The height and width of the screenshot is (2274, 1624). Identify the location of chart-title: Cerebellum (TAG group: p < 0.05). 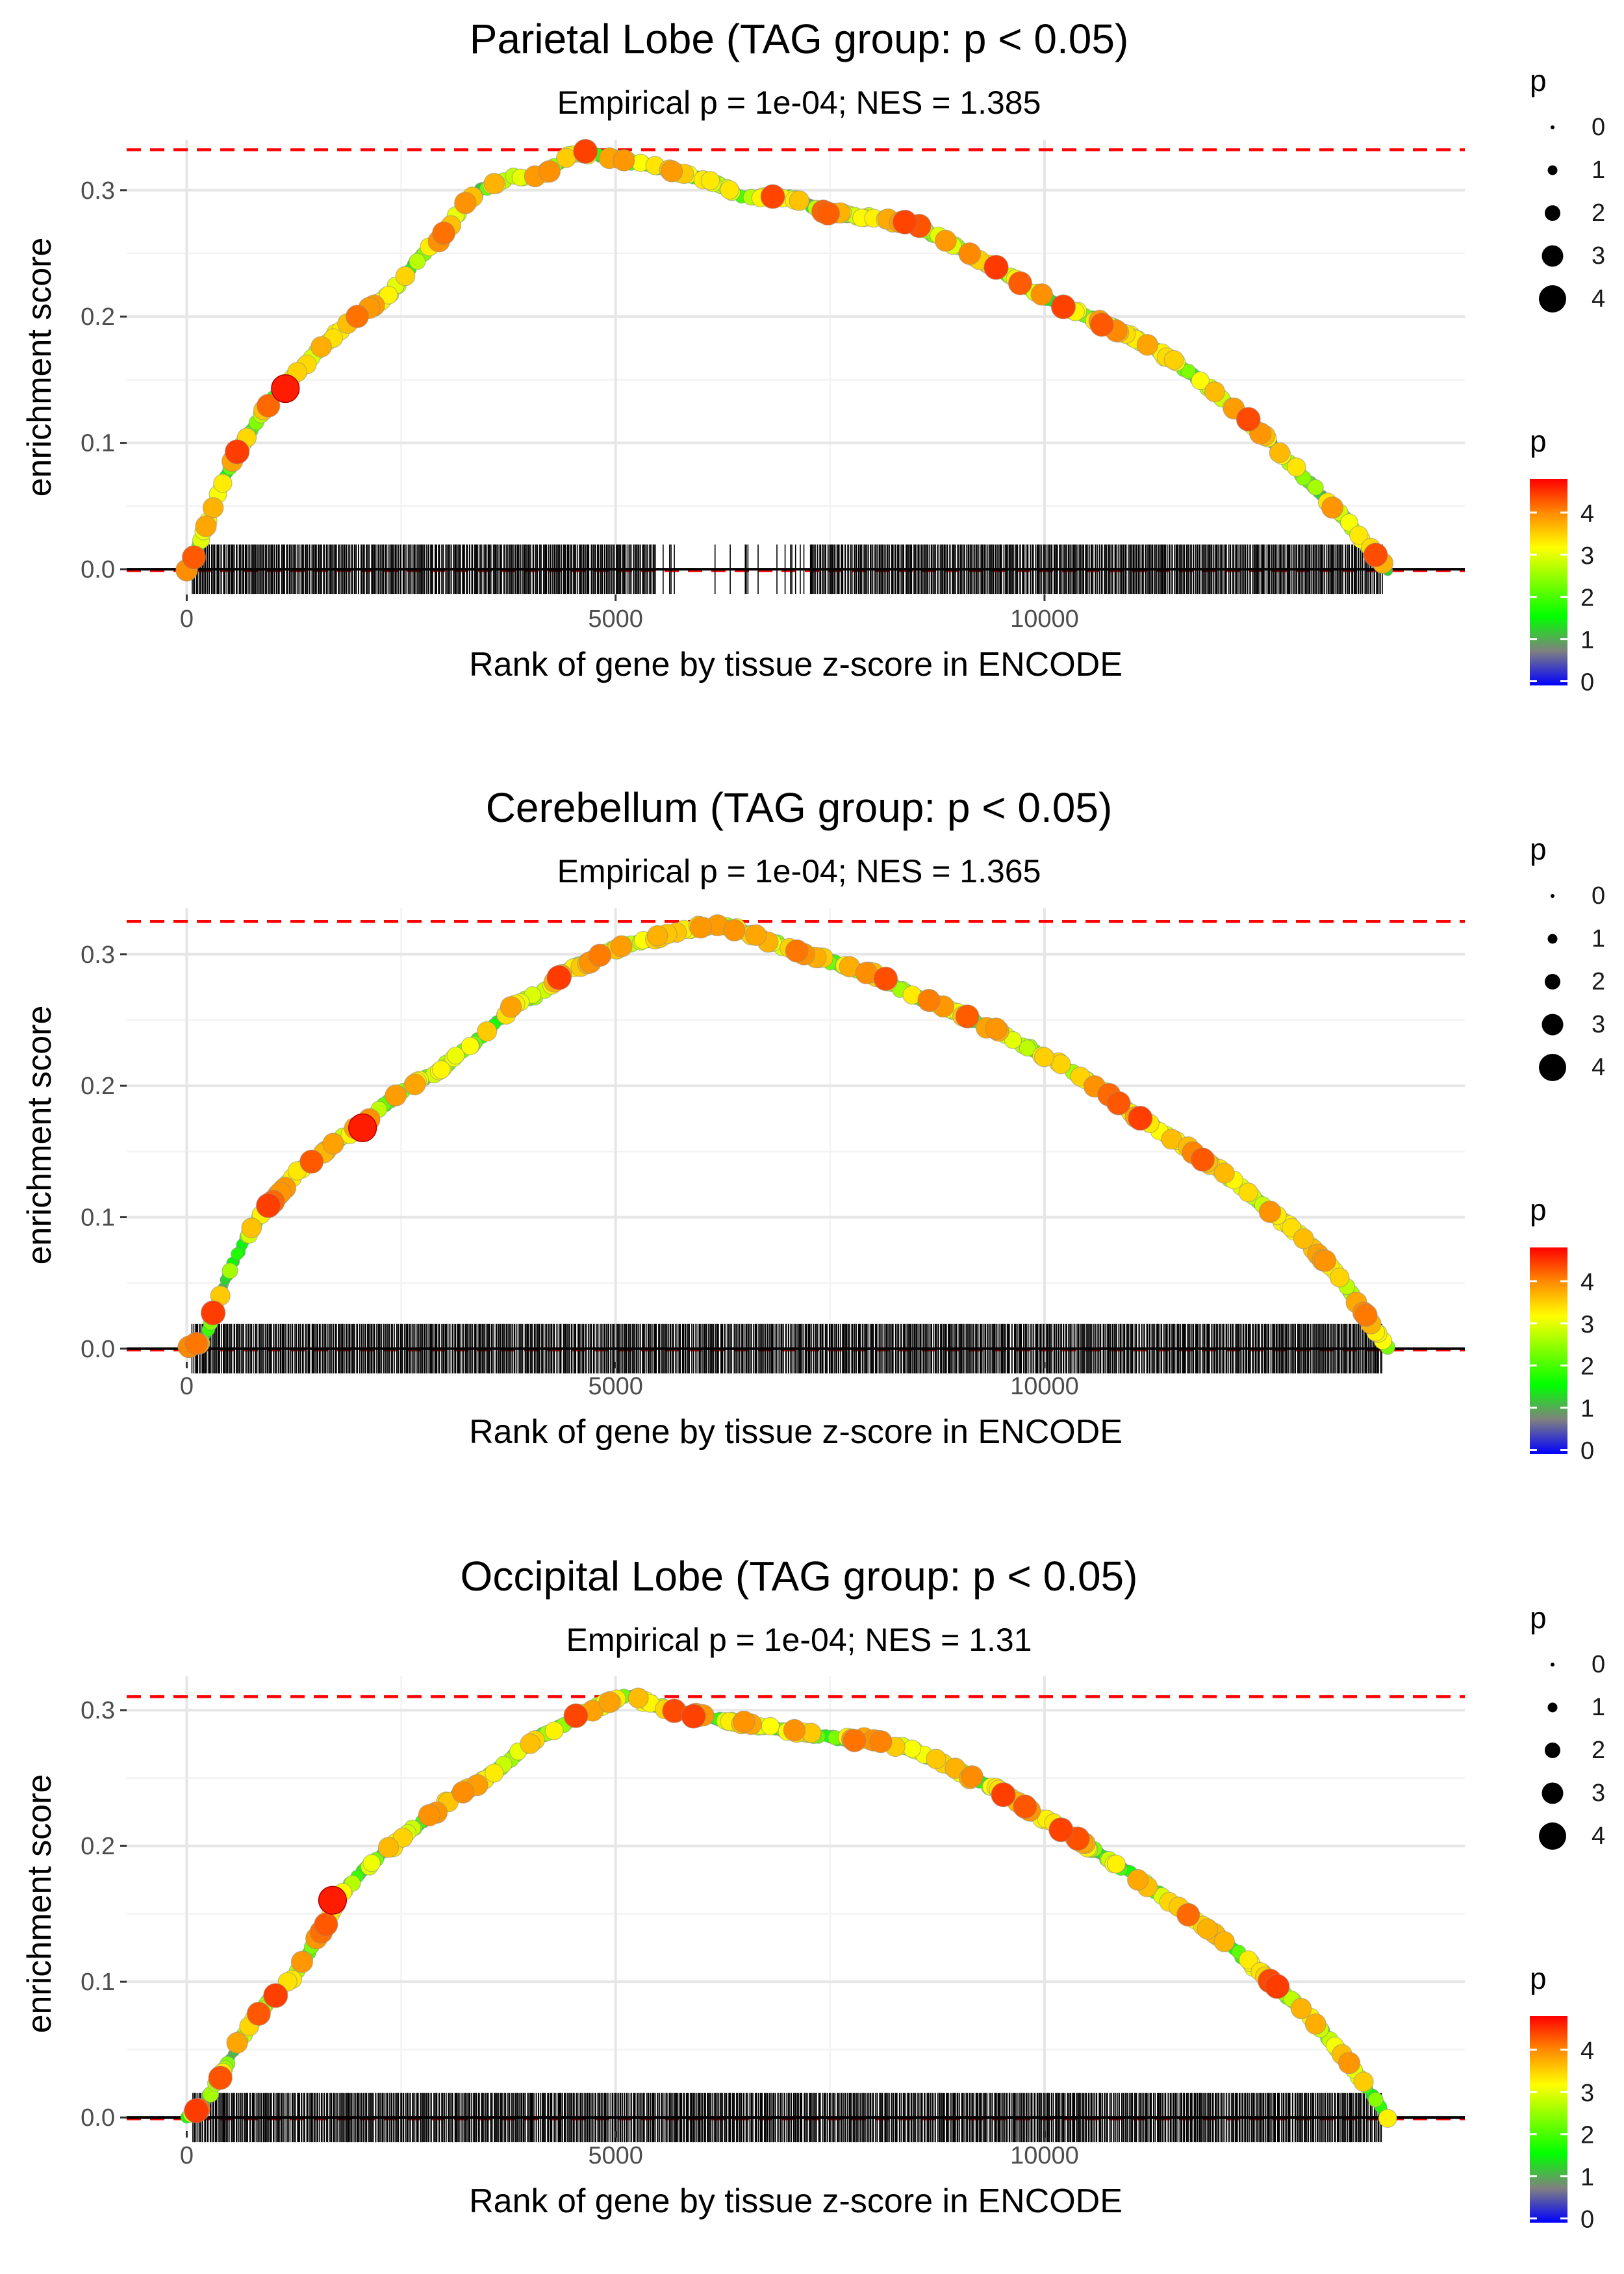
(799, 807).